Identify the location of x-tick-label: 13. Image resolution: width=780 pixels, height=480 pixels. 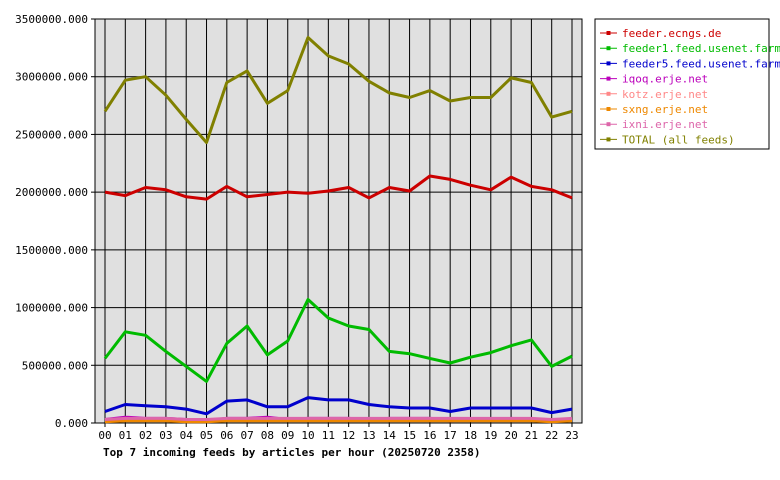
(368, 435).